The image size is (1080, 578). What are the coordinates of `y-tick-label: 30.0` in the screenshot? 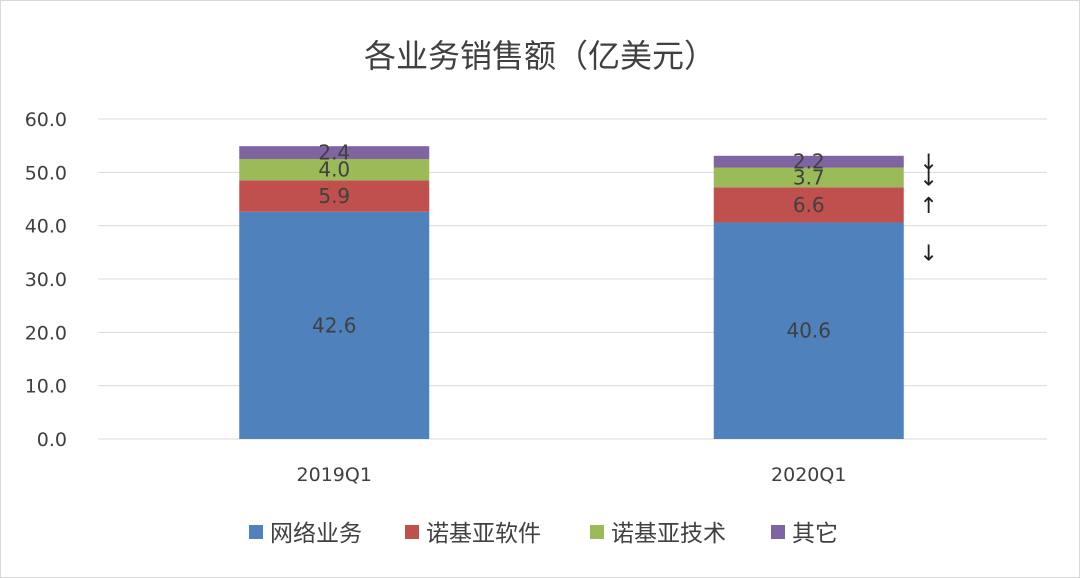 It's located at (46, 280).